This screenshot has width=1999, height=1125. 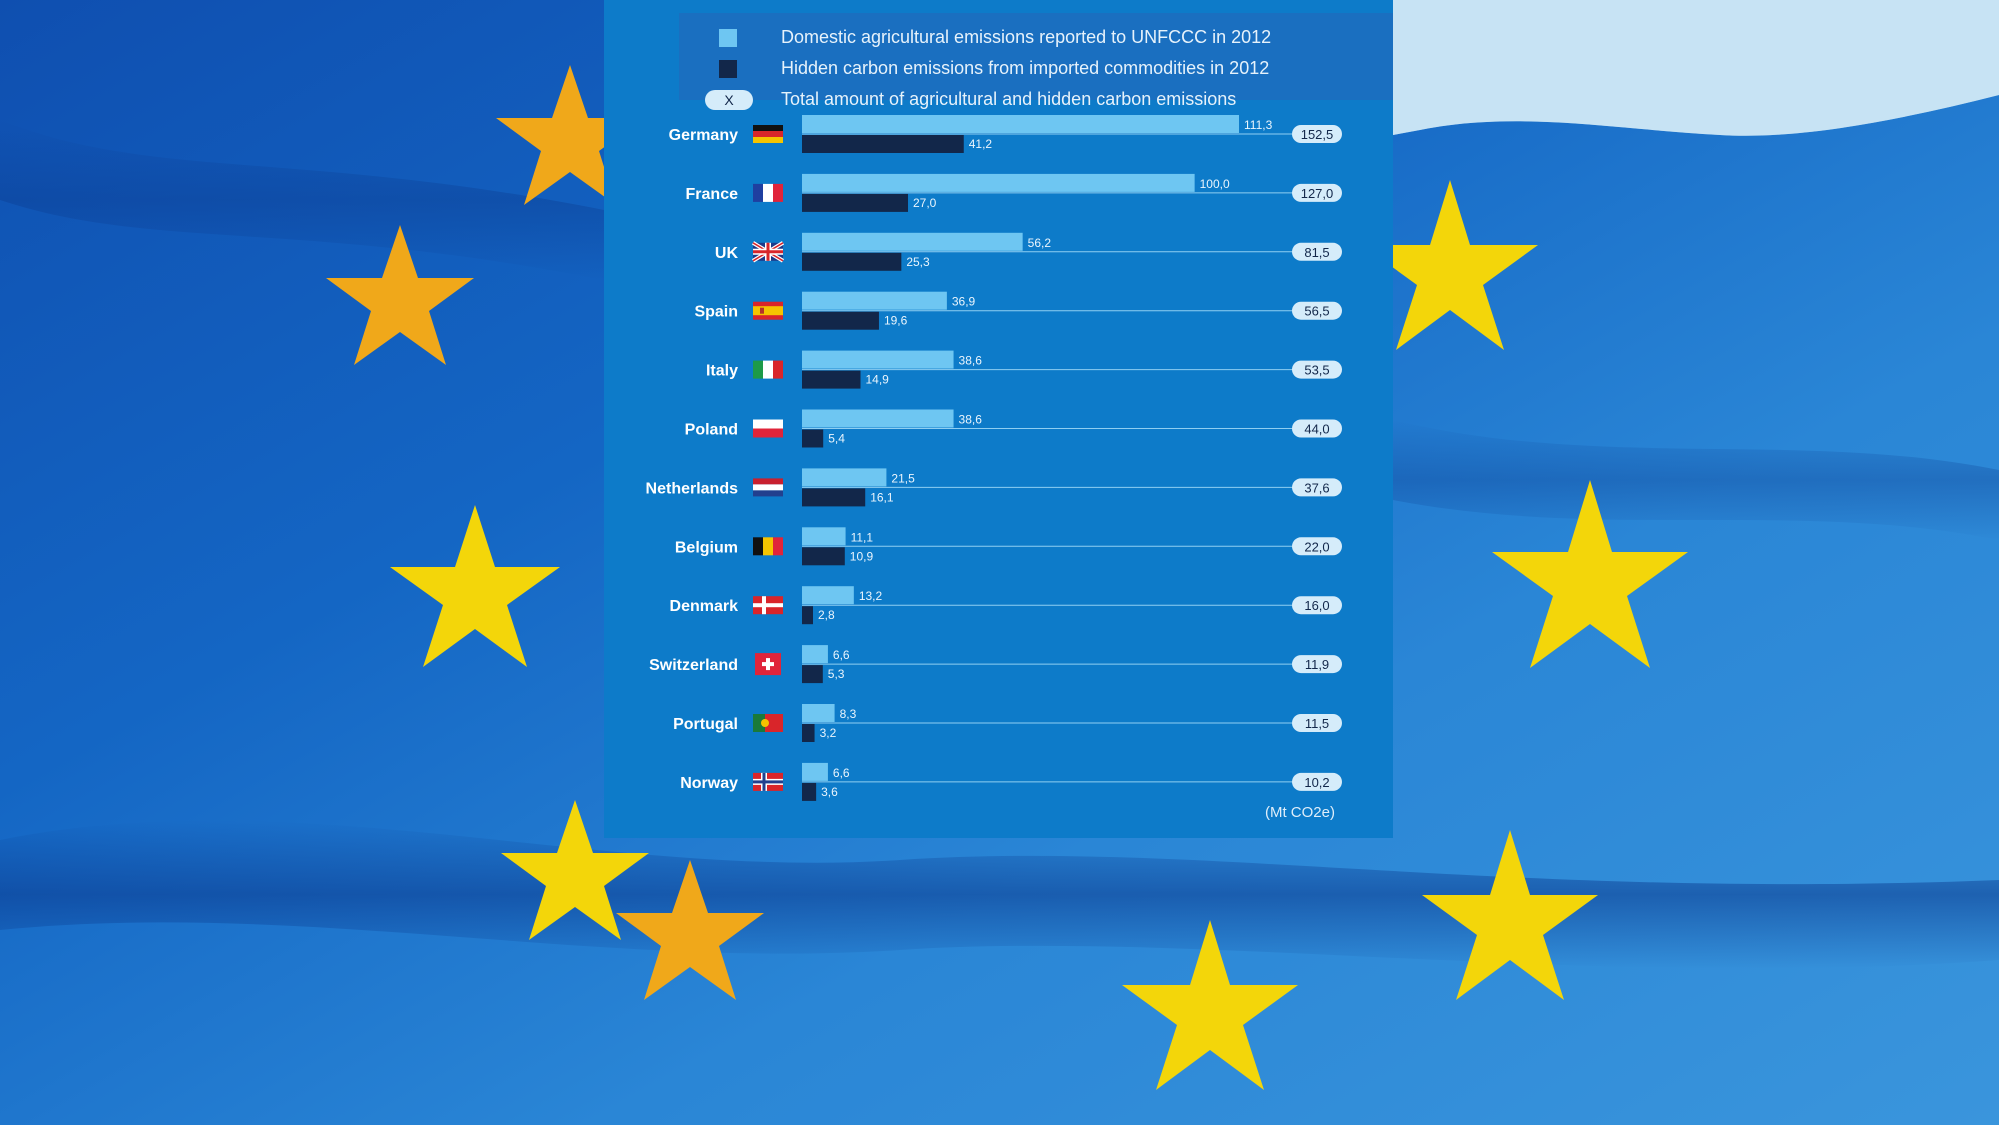 I want to click on domestic-value-france: 100,0, so click(x=1215, y=184).